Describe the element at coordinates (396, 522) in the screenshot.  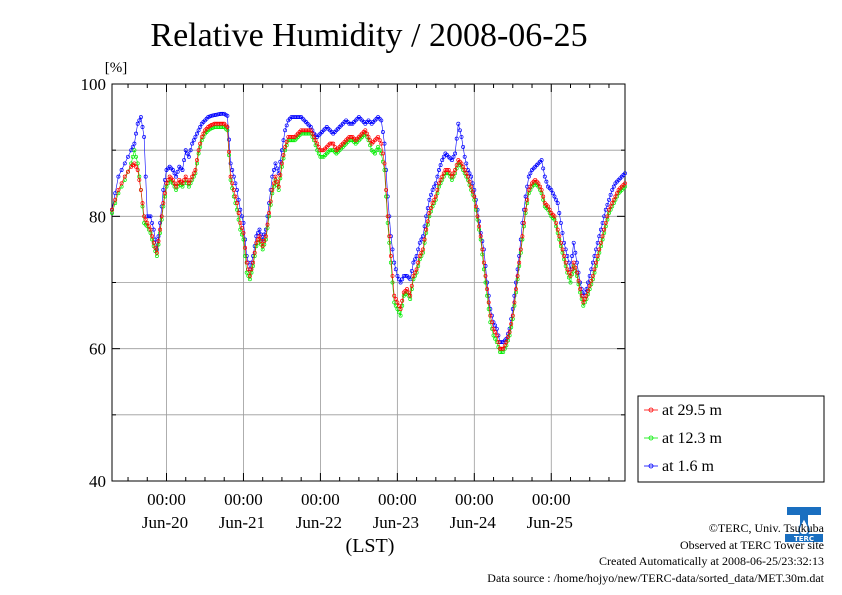
I see `x-tick-date-label: Jun-23` at that location.